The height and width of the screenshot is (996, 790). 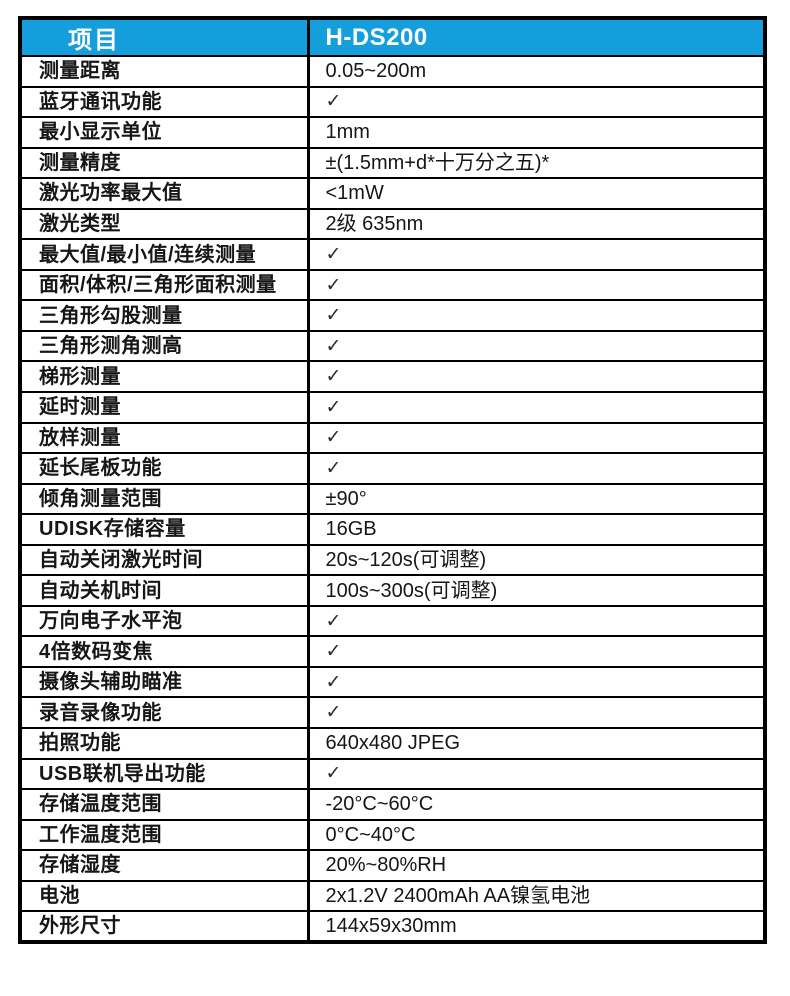 I want to click on header-item-cell: 项目, so click(x=164, y=37).